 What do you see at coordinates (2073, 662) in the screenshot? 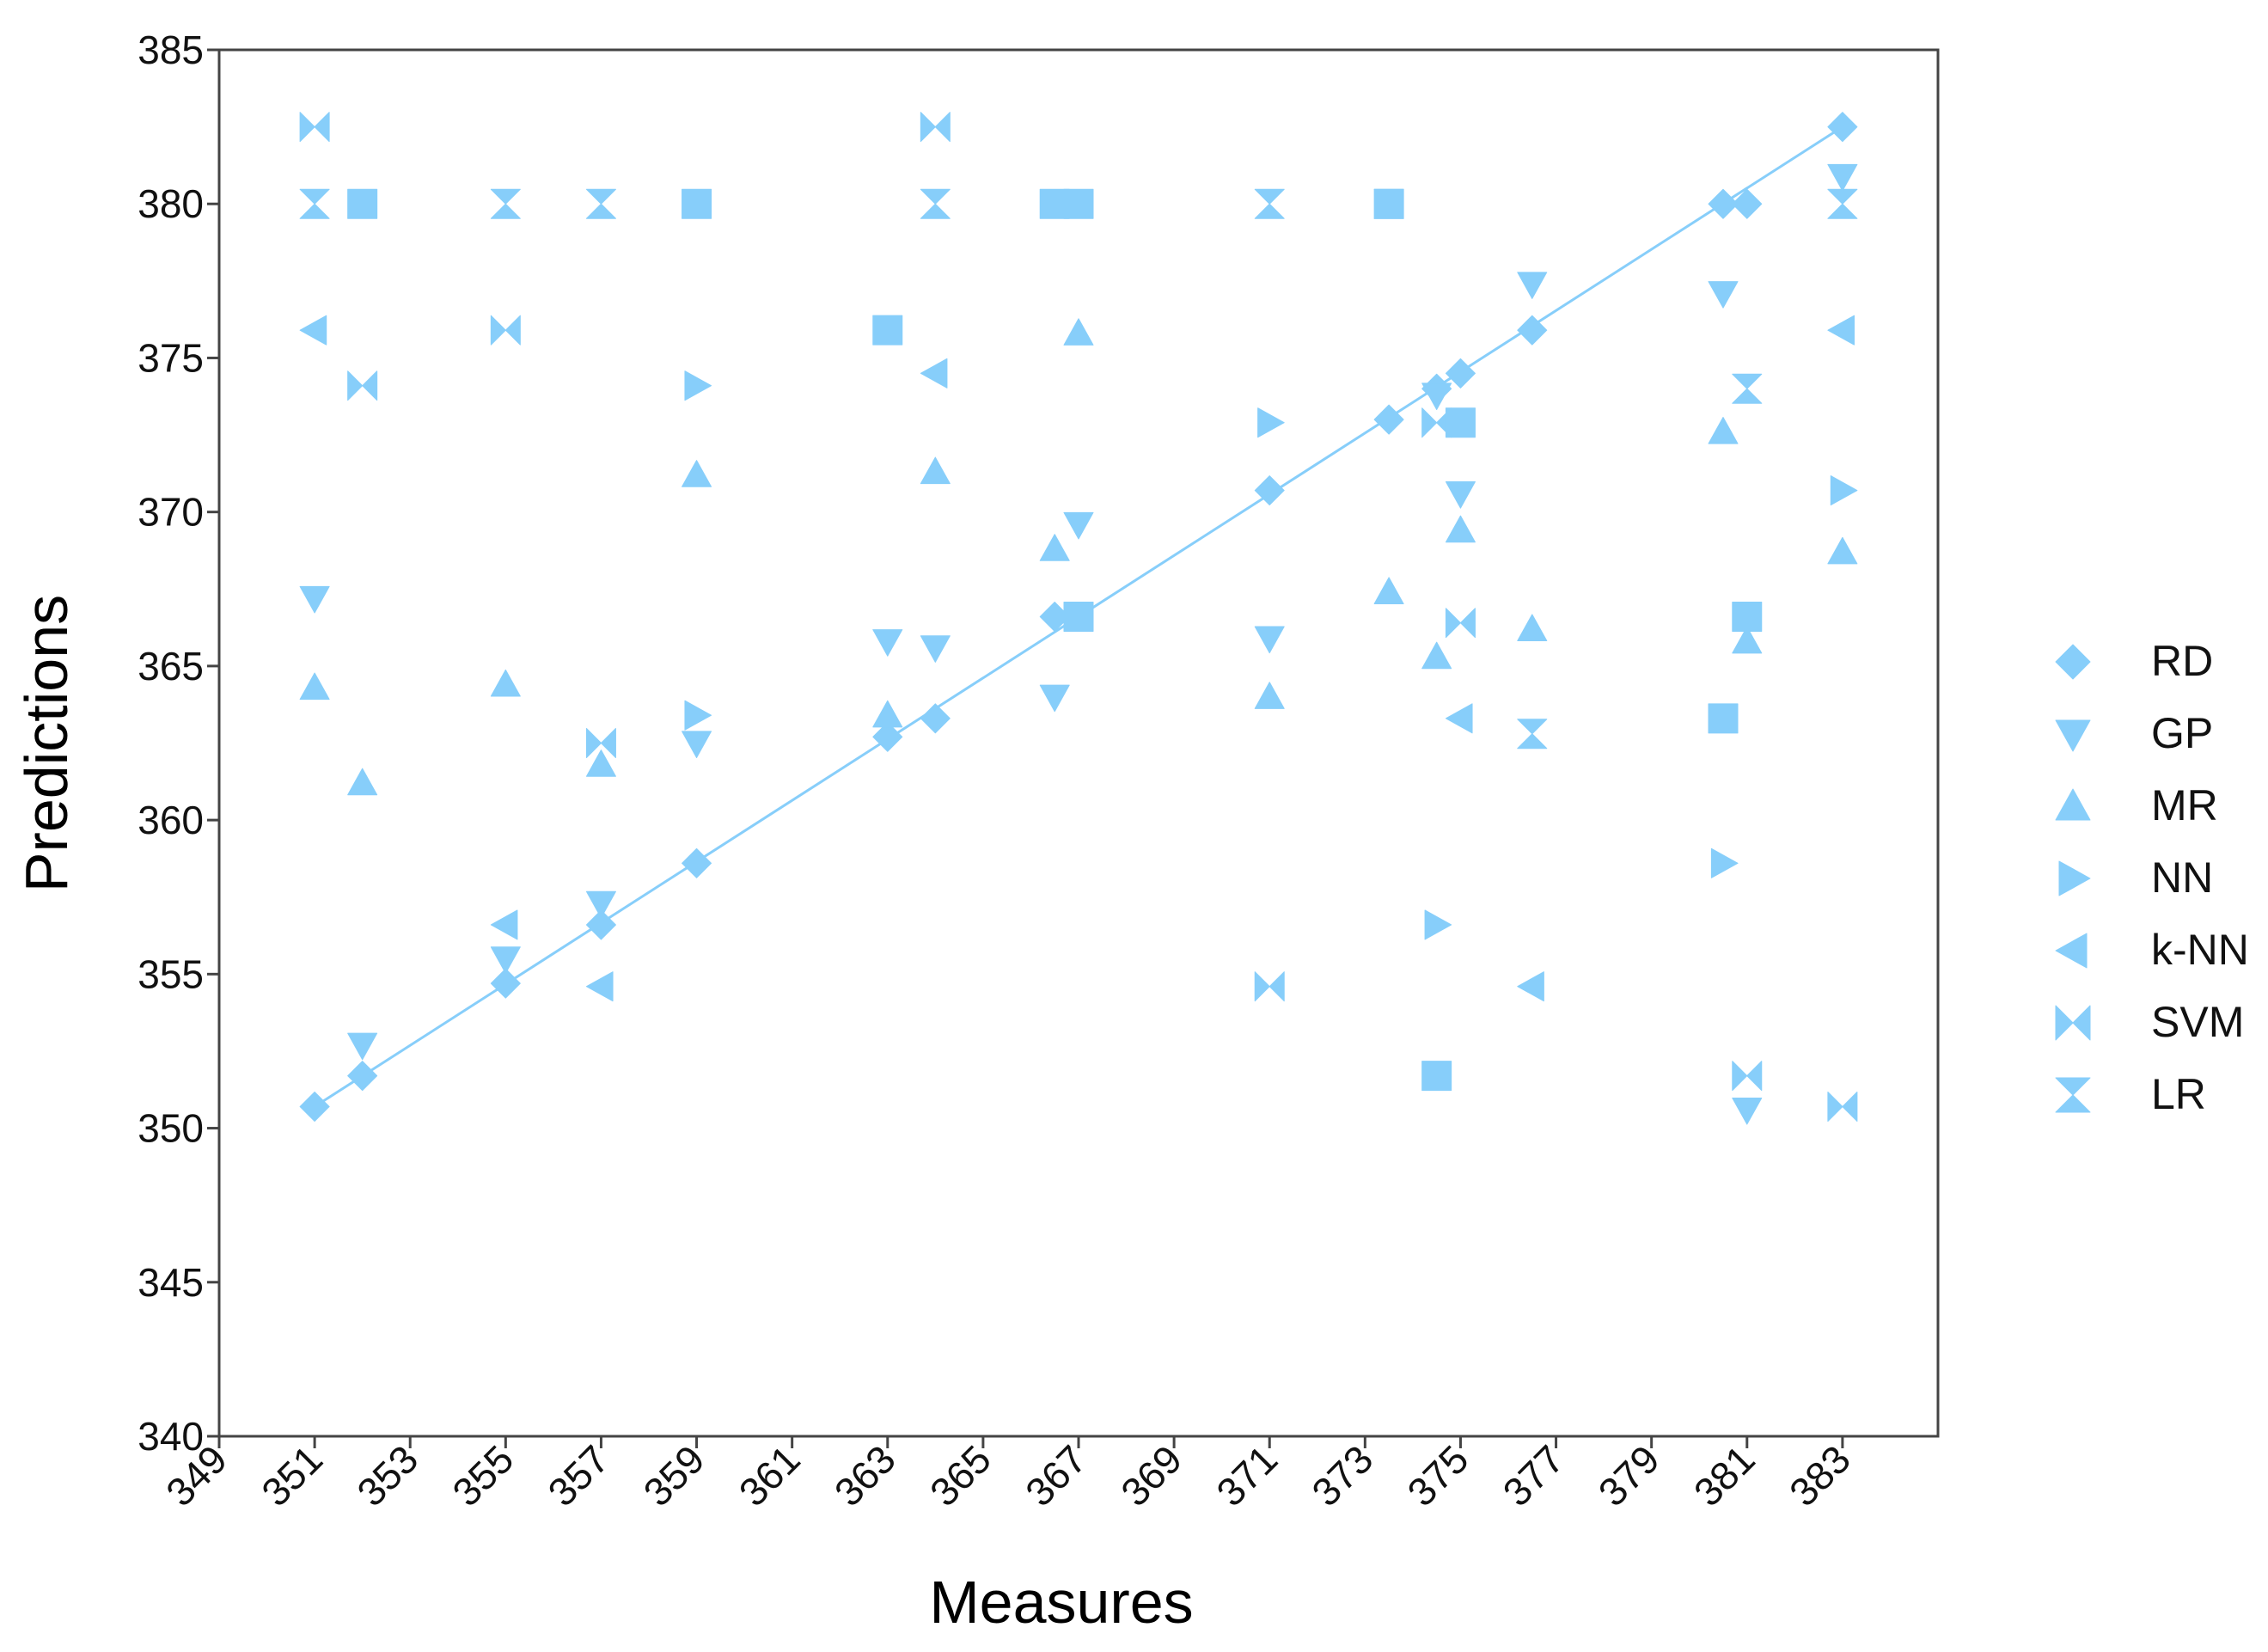
I see `legend-marker-rd` at bounding box center [2073, 662].